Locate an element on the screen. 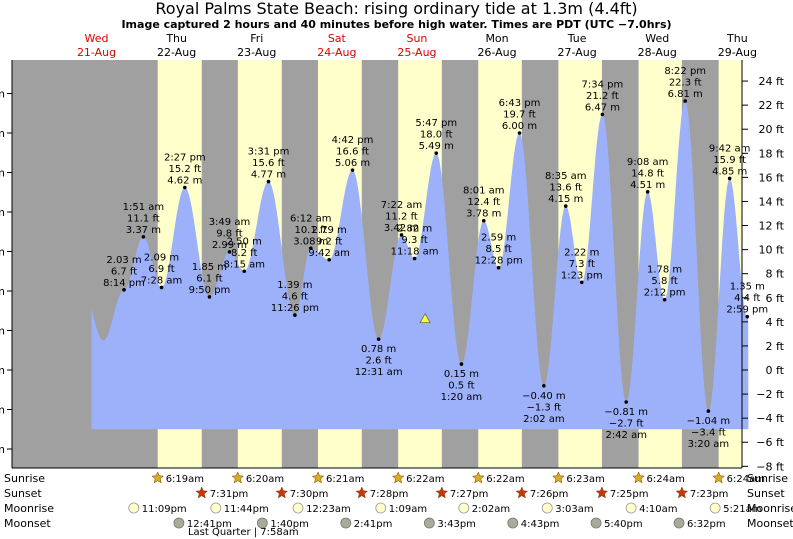 This screenshot has width=793, height=539. tide-extreme-label: 8.5 ft is located at coordinates (498, 249).